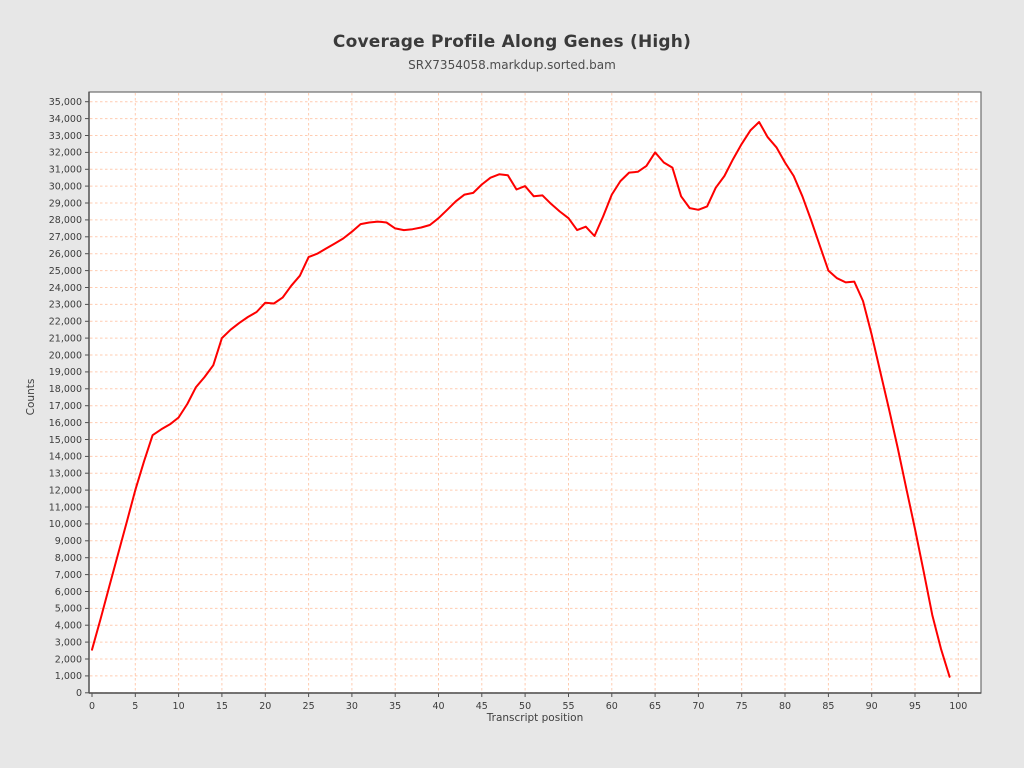 Image resolution: width=1024 pixels, height=768 pixels. What do you see at coordinates (65, 288) in the screenshot?
I see `y-tick-label: 24,000` at bounding box center [65, 288].